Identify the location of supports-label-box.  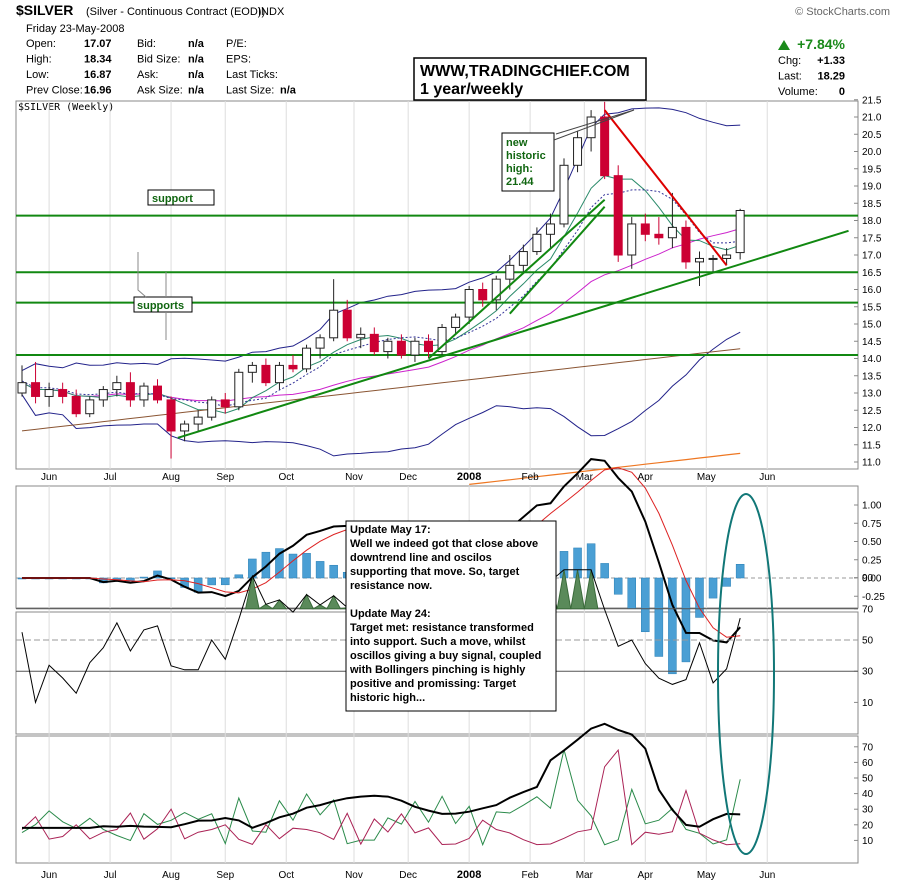
(163, 304).